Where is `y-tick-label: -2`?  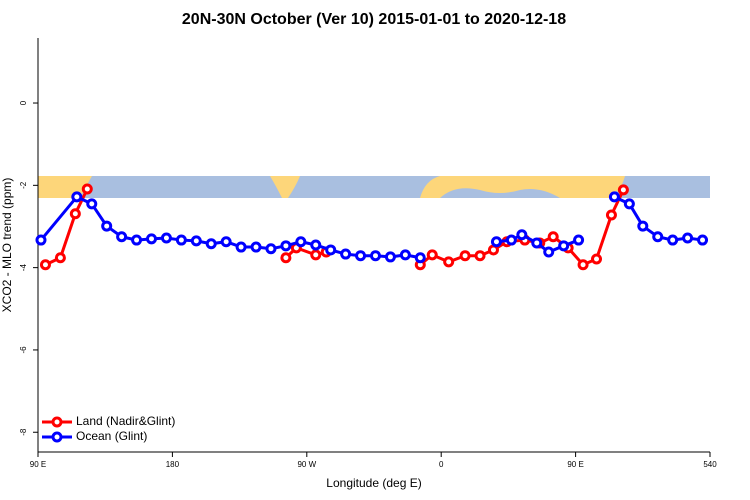 y-tick-label: -2 is located at coordinates (23, 185).